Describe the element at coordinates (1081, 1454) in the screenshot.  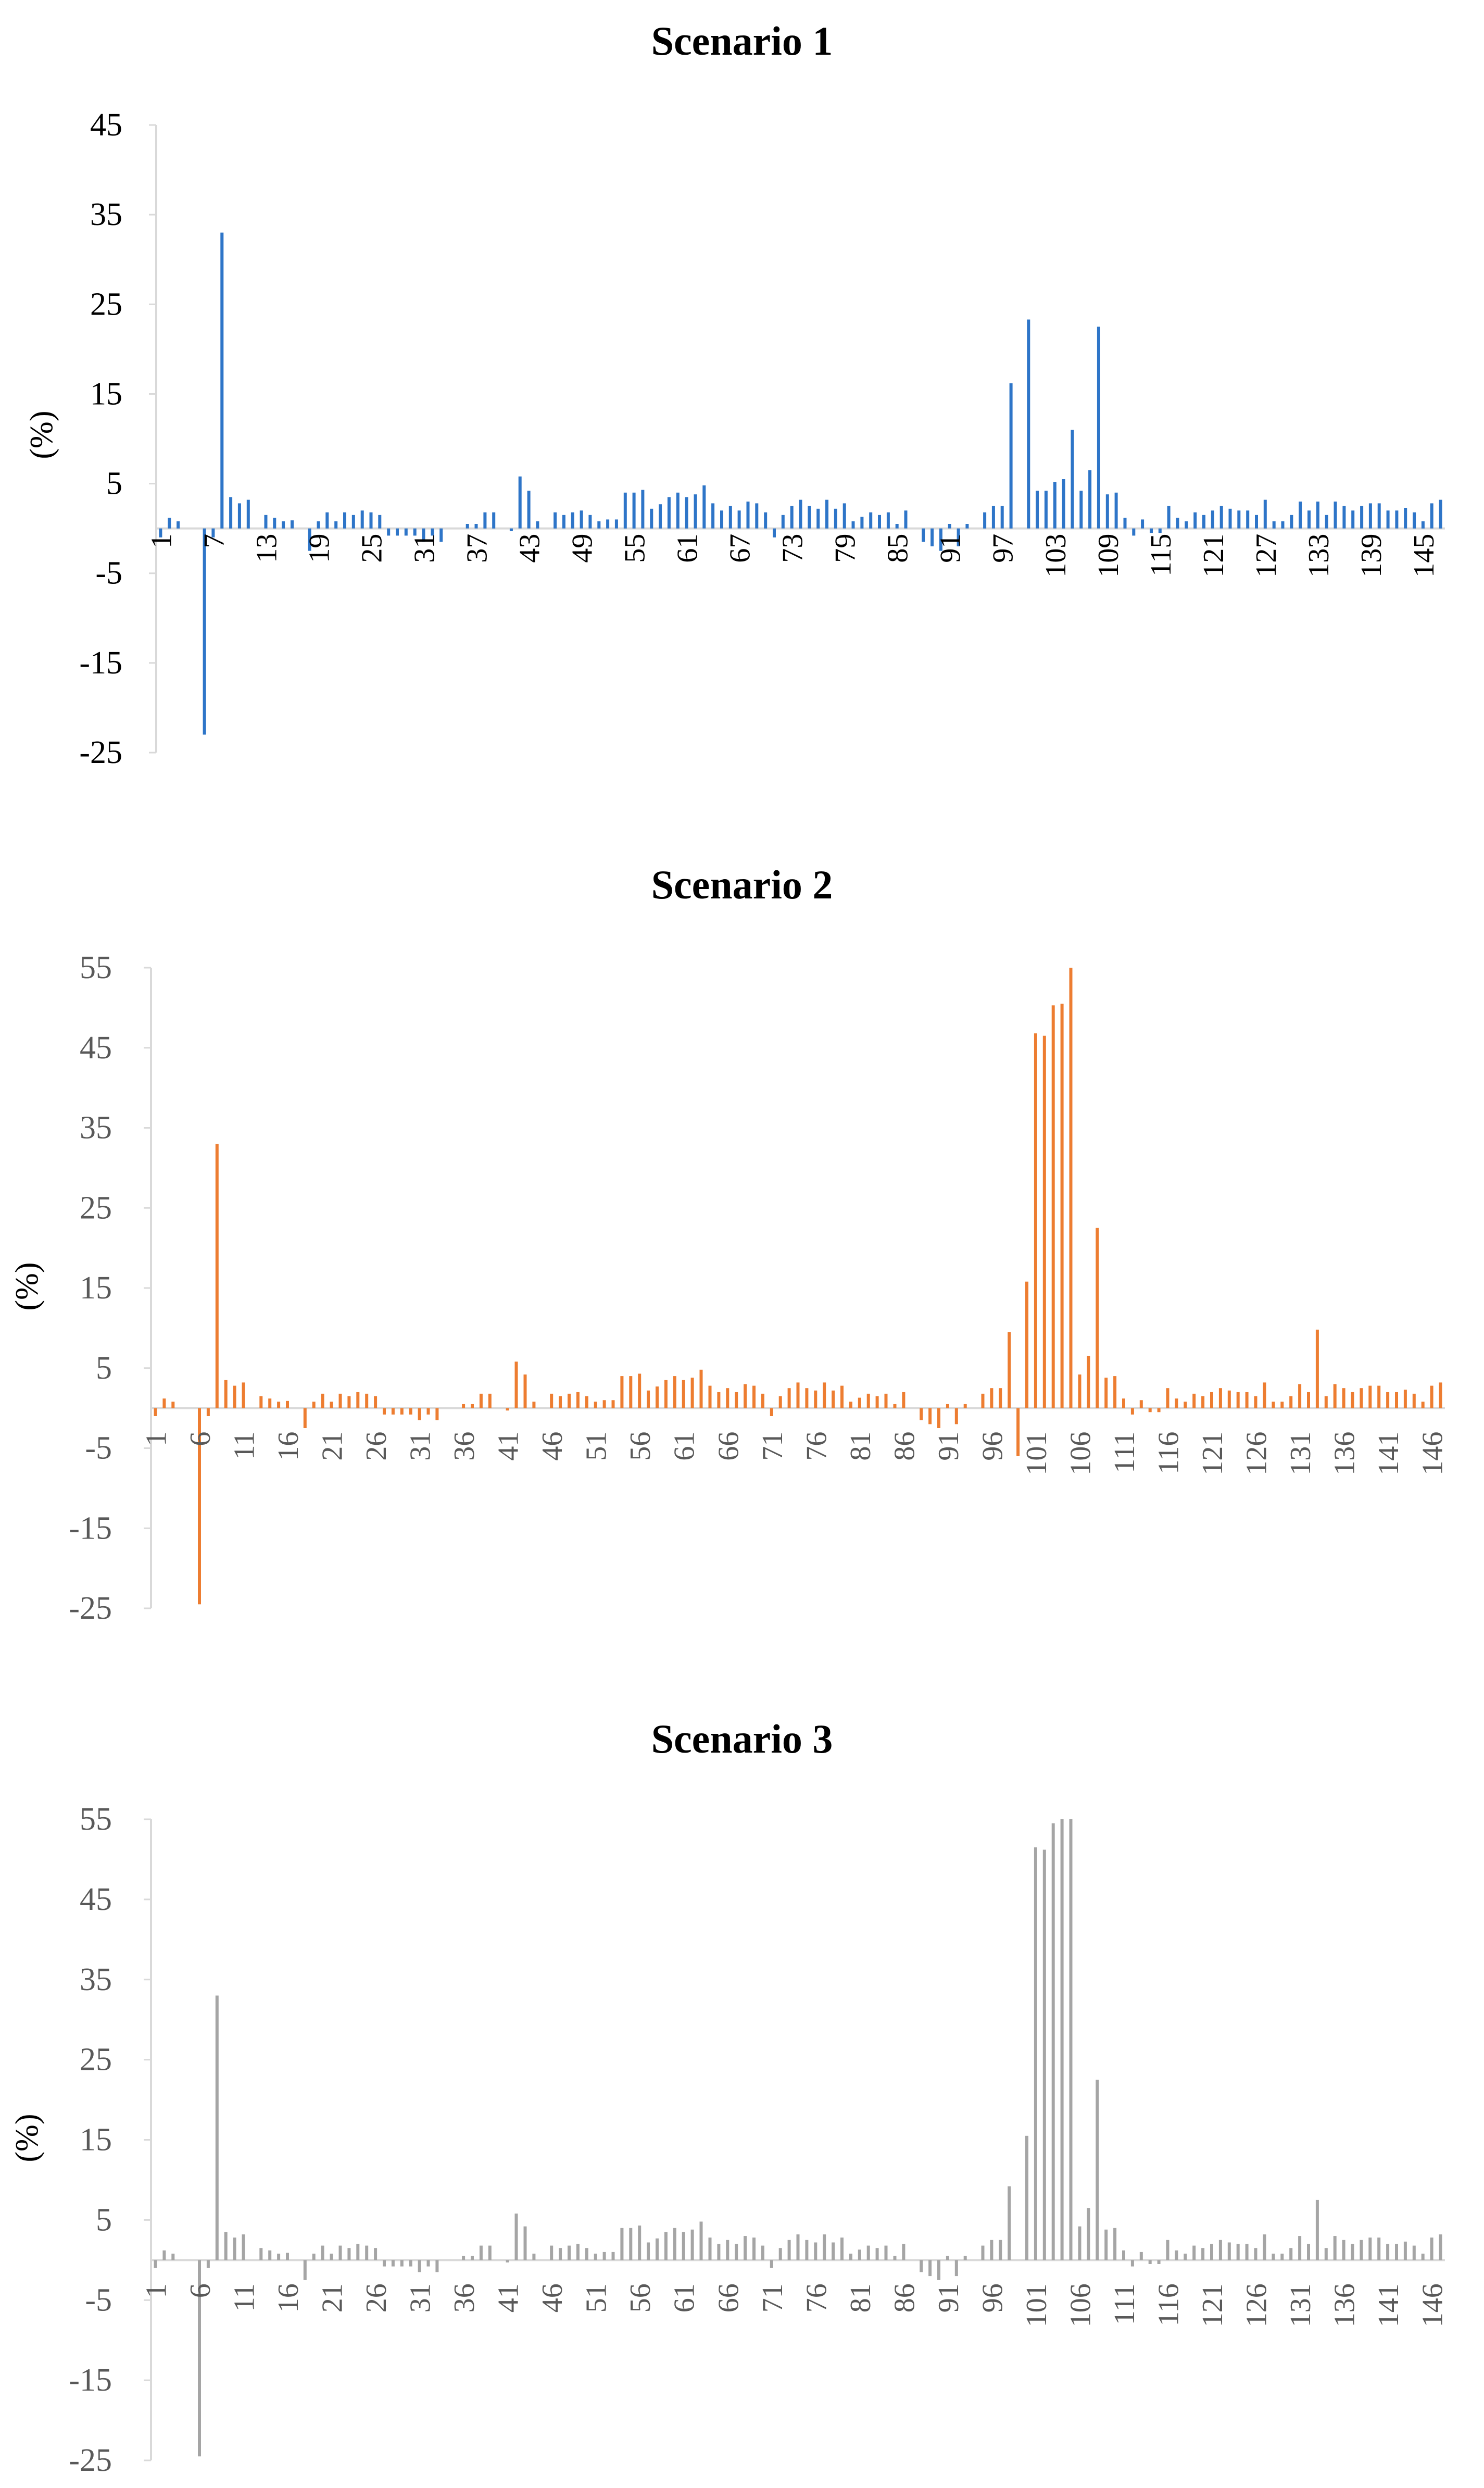
I see `scenario-2-x-tick-label: 106` at that location.